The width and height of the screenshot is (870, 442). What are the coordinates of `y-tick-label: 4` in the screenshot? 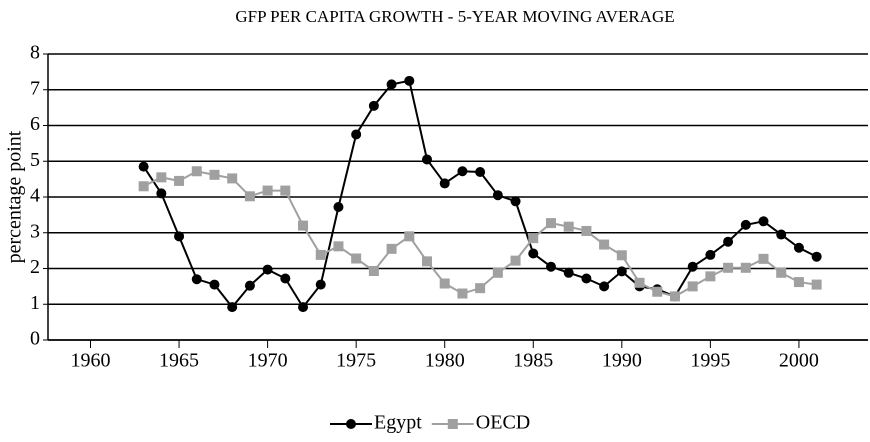 It's located at (35, 196).